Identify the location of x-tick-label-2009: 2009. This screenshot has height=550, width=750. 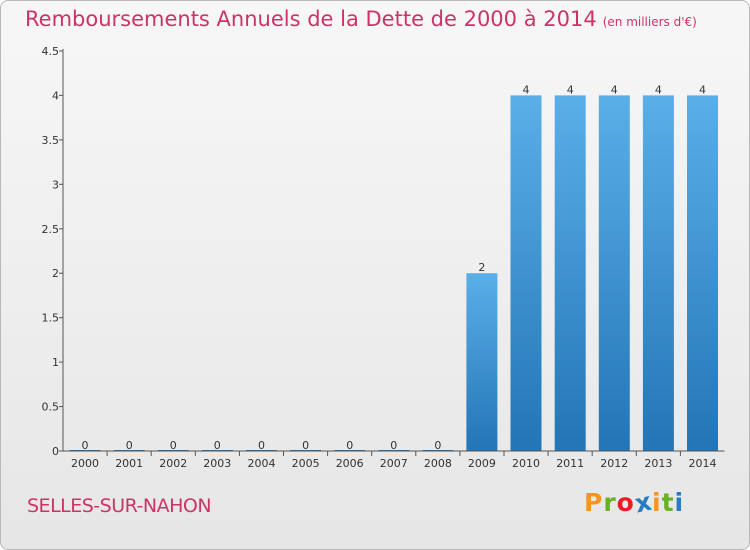
(482, 463).